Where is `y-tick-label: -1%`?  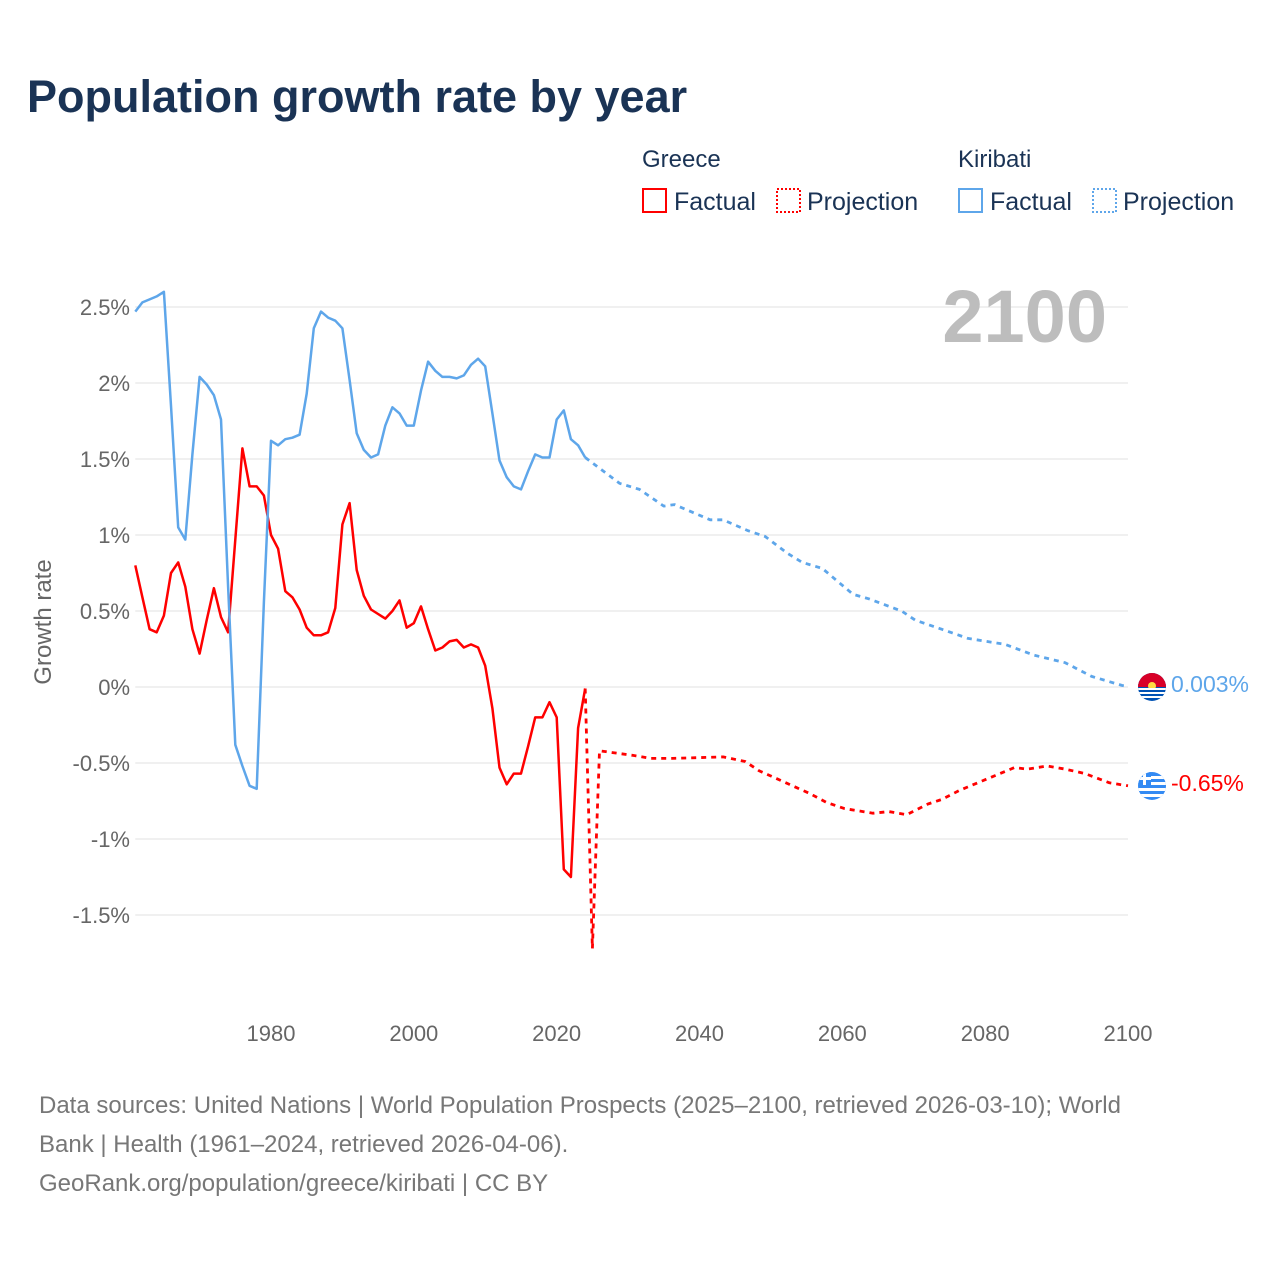
y-tick-label: -1% is located at coordinates (110, 839).